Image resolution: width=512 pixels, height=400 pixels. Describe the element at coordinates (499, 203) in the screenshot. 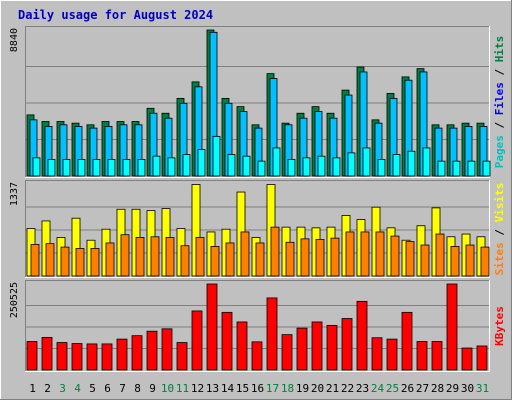

I see `legend-part: Visits` at that location.